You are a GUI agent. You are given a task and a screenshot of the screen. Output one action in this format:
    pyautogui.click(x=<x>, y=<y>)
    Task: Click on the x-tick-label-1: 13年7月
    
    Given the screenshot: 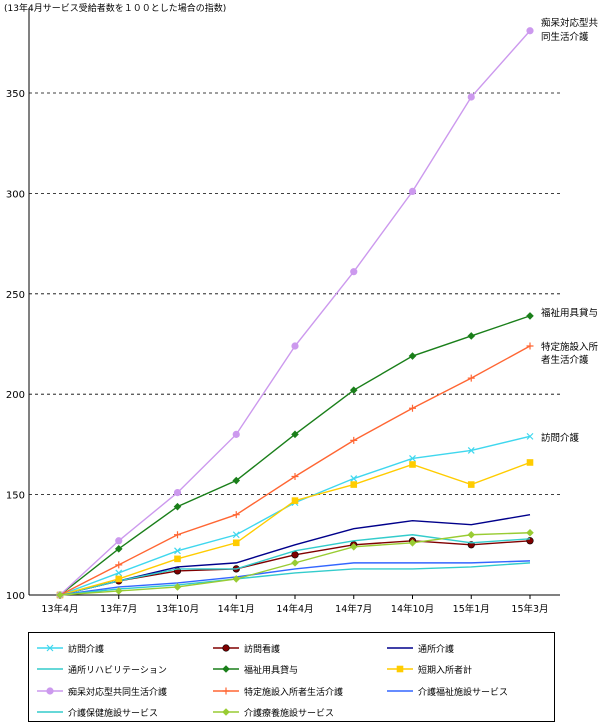 What is the action you would take?
    pyautogui.click(x=118, y=609)
    